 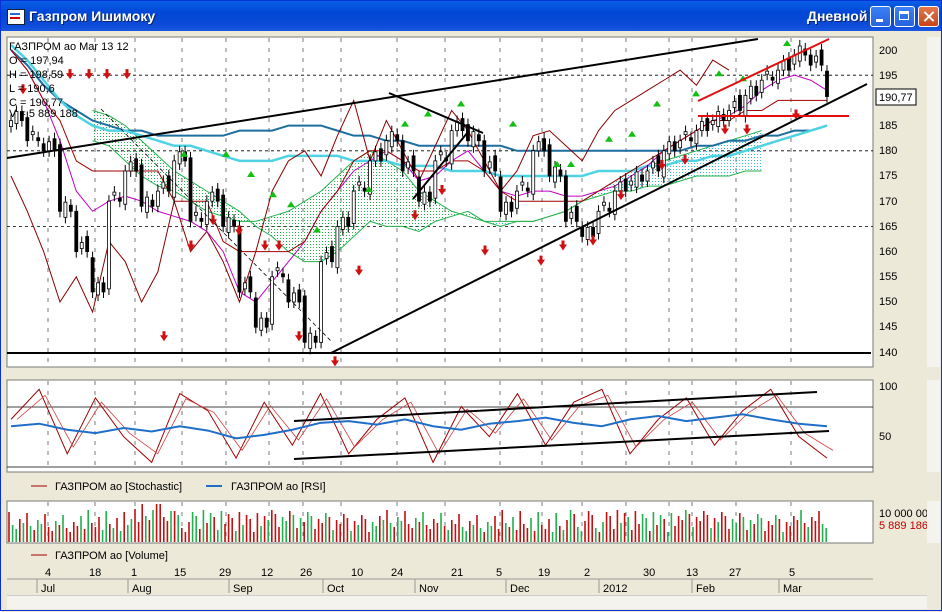 I want to click on last-price-label: 190,77, so click(x=896, y=98).